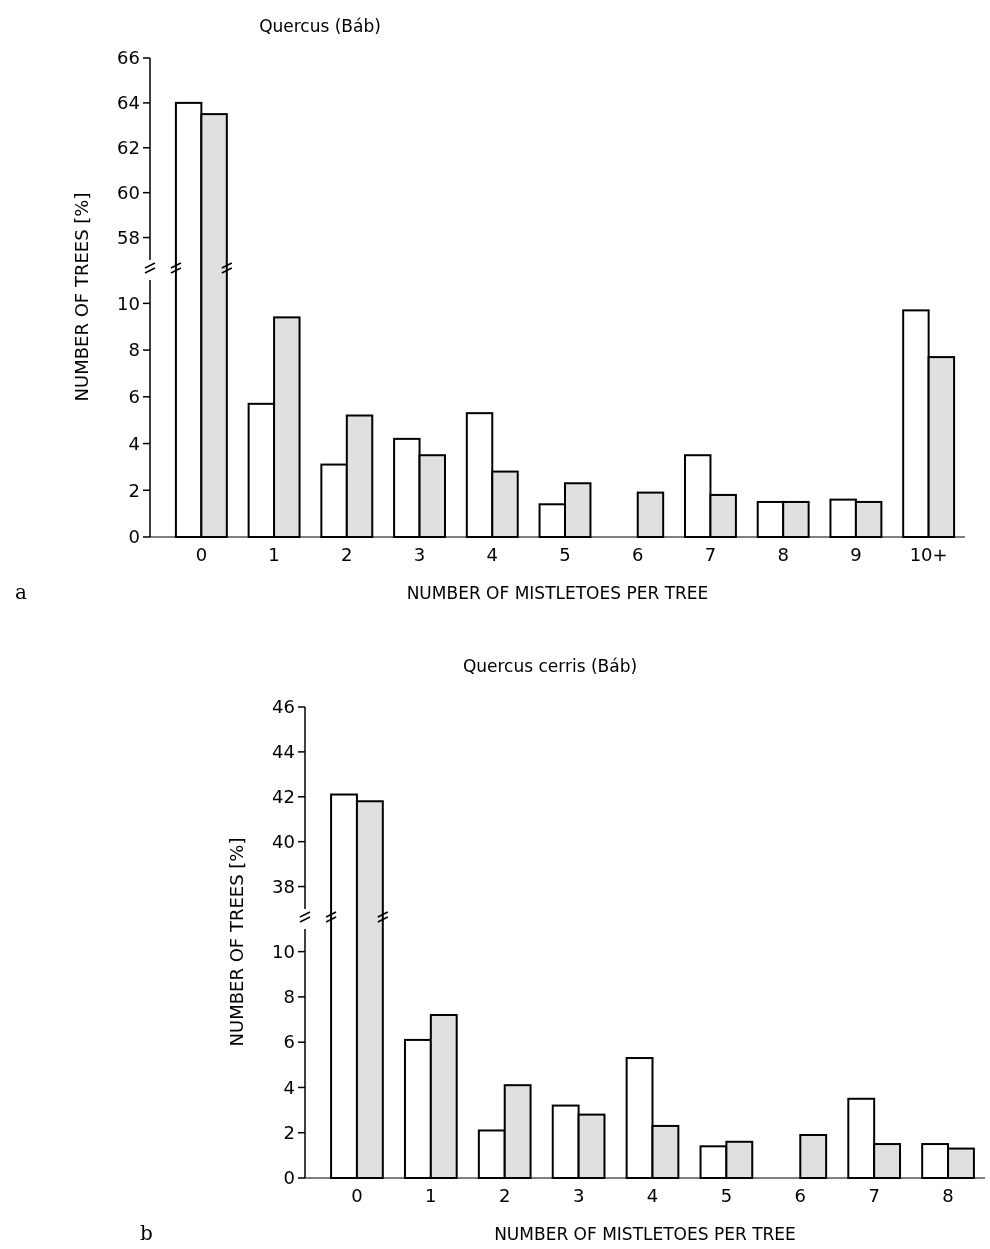  Describe the element at coordinates (283, 841) in the screenshot. I see `y-tick-label: 40` at that location.